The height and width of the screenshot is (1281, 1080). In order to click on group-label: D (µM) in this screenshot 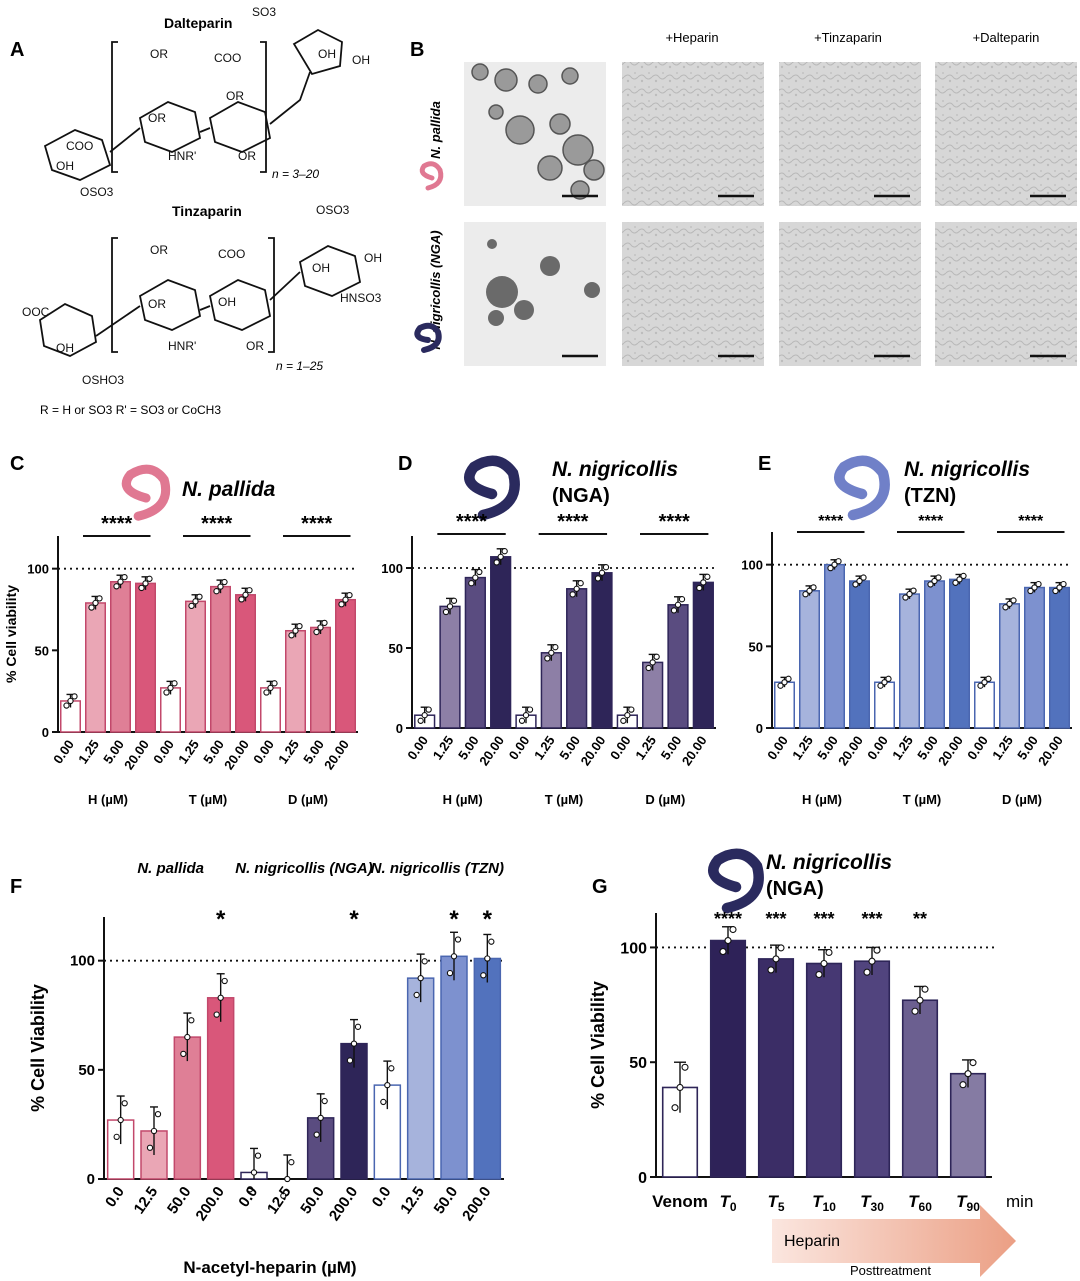, I will do `click(308, 799)`.